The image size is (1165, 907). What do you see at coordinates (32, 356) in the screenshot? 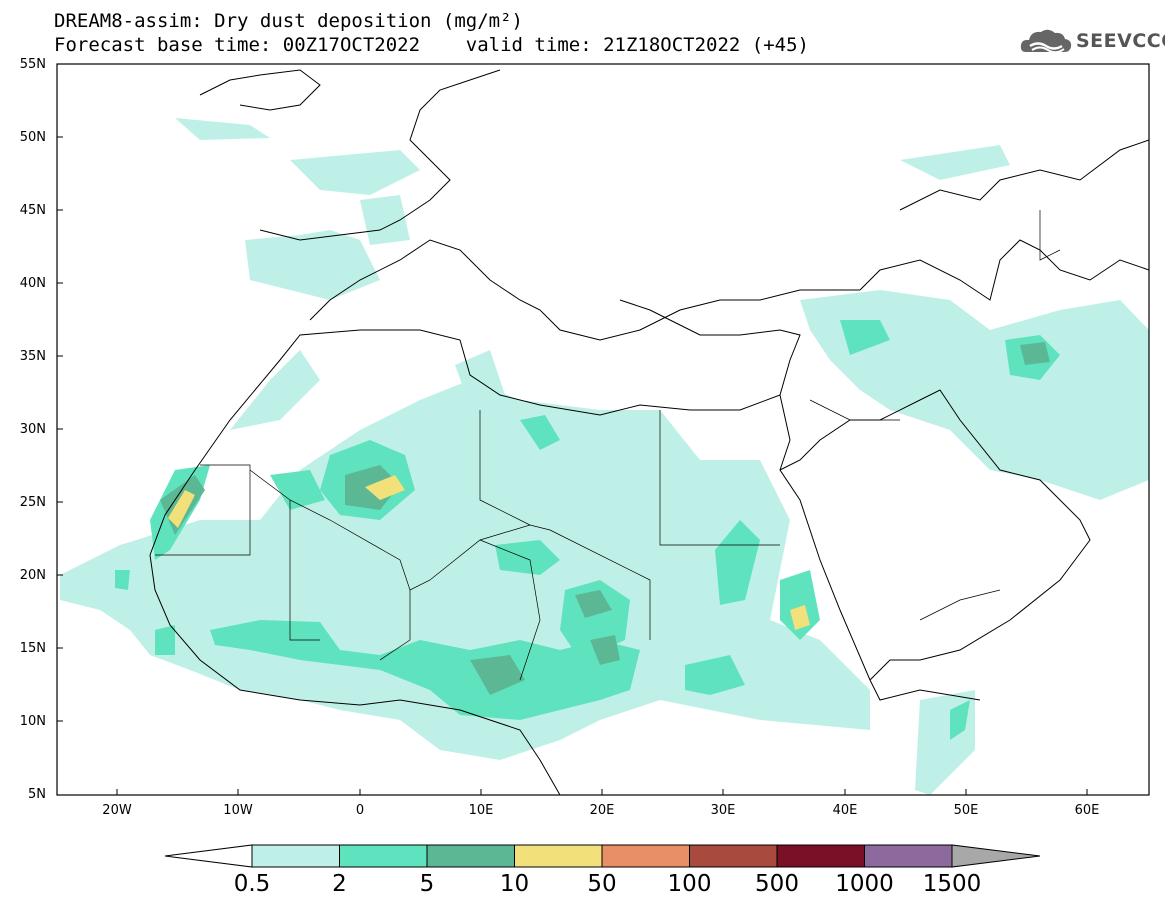
I see `lat-label: 35N` at bounding box center [32, 356].